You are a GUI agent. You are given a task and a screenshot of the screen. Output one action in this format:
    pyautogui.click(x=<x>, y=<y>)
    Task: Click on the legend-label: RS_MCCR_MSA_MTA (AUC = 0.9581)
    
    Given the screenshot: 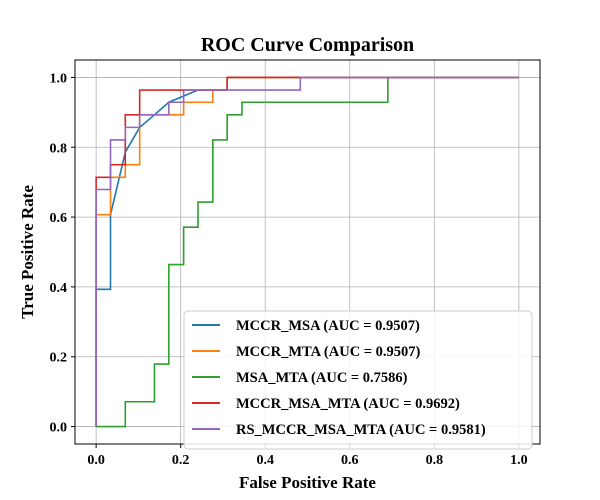 What is the action you would take?
    pyautogui.click(x=361, y=430)
    